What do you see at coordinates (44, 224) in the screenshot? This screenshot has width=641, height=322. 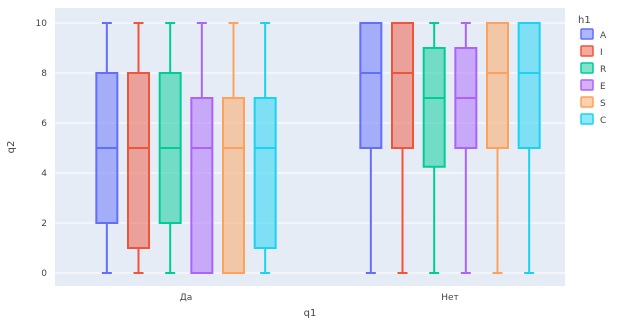 I see `y-tick-label: 2` at bounding box center [44, 224].